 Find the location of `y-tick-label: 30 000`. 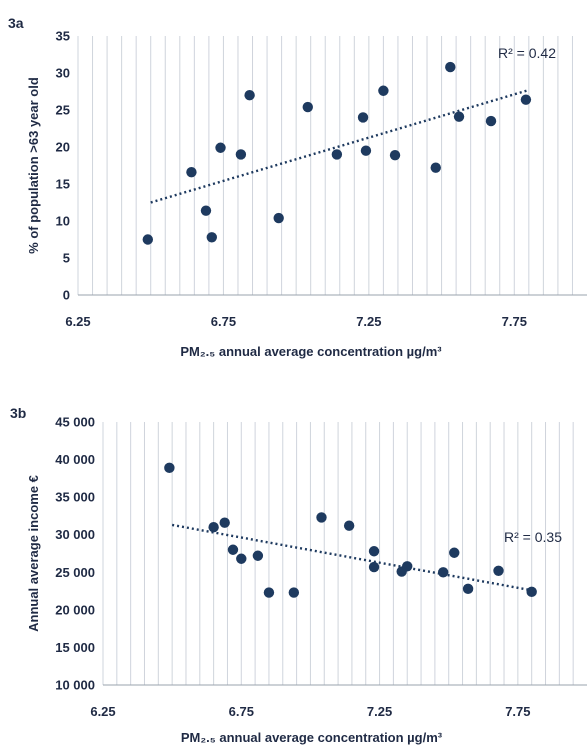

y-tick-label: 30 000 is located at coordinates (75, 534).